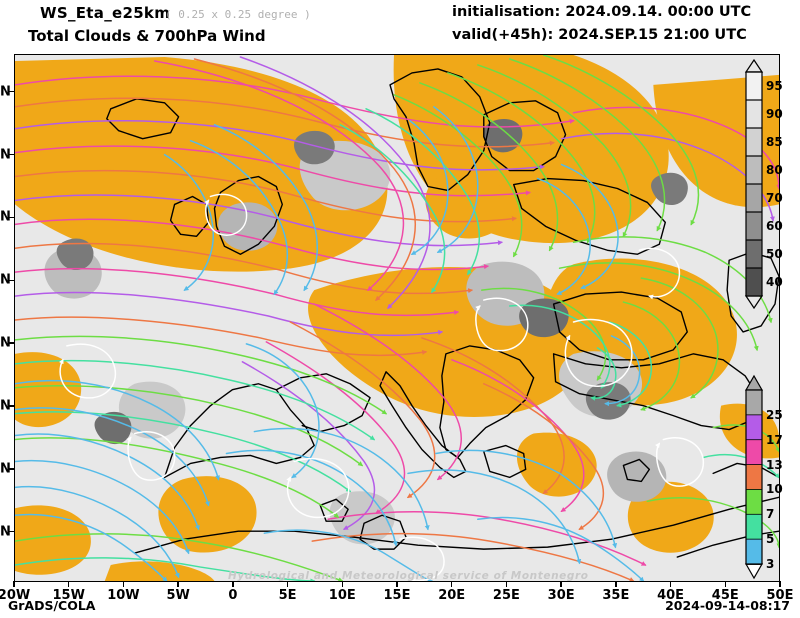  Describe the element at coordinates (770, 539) in the screenshot. I see `wind-colorbar-label: 5` at that location.